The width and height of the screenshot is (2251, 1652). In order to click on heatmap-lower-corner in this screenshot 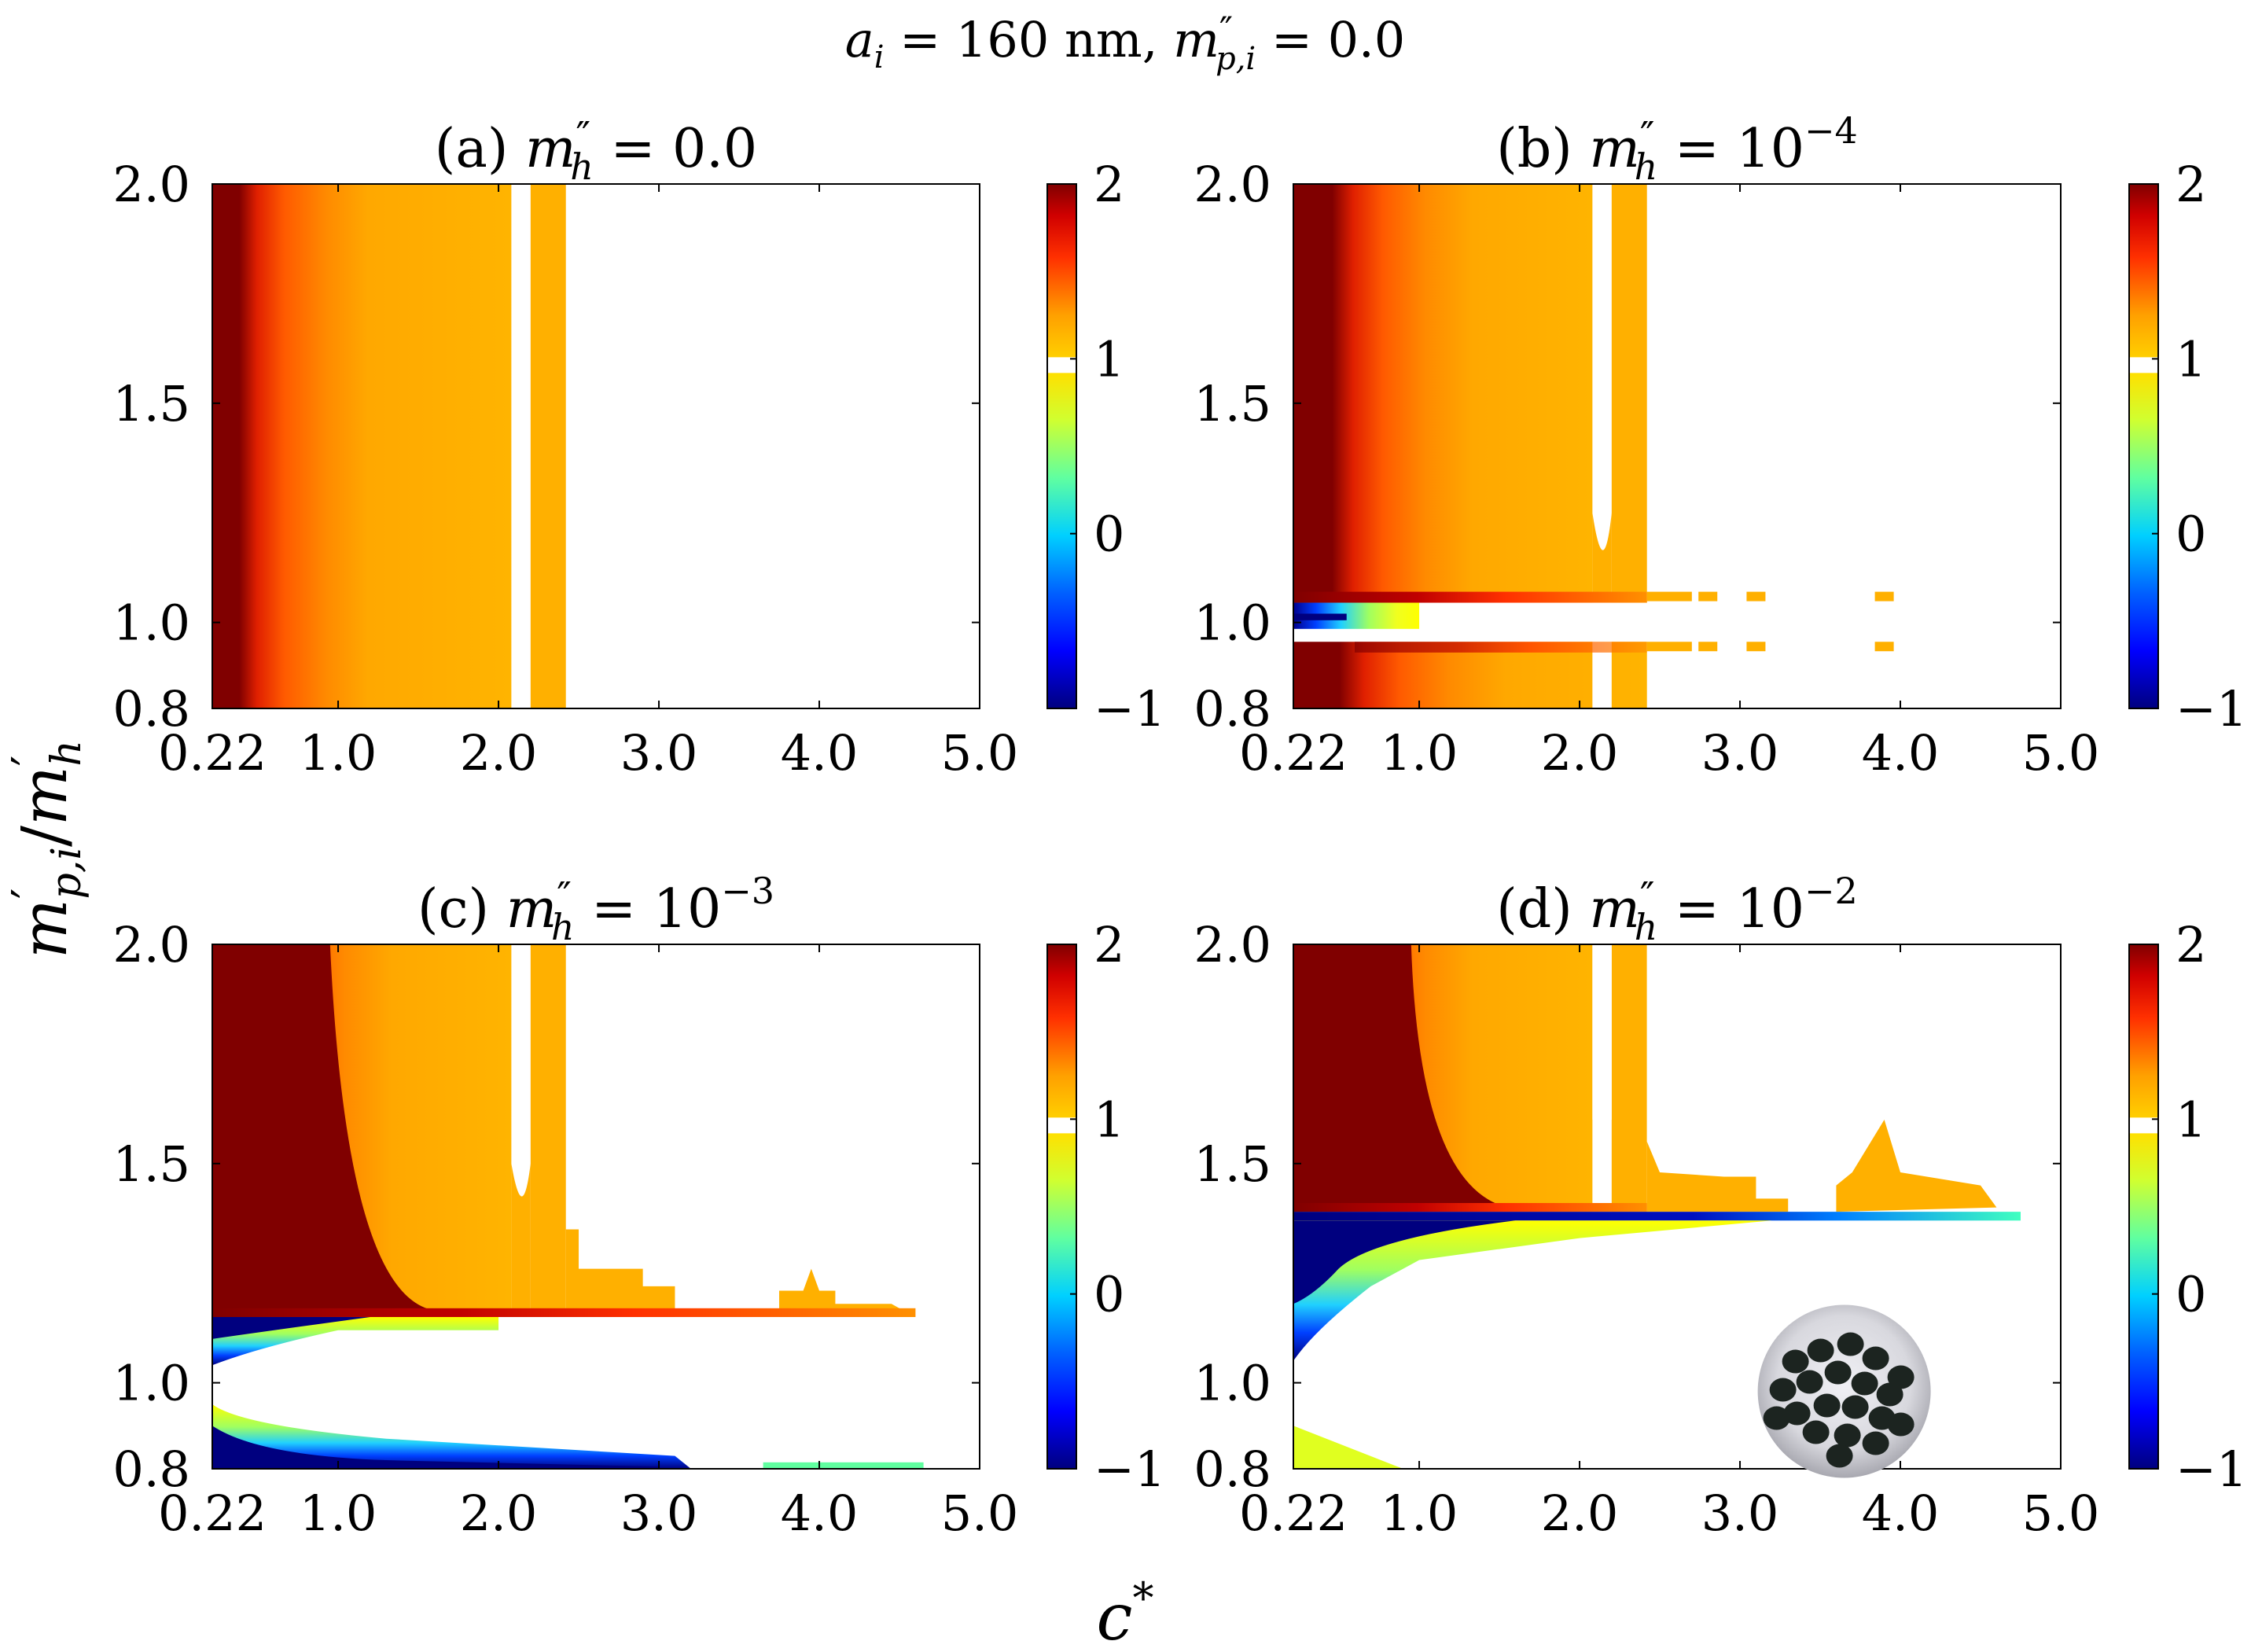, I will do `click(1348, 1447)`.